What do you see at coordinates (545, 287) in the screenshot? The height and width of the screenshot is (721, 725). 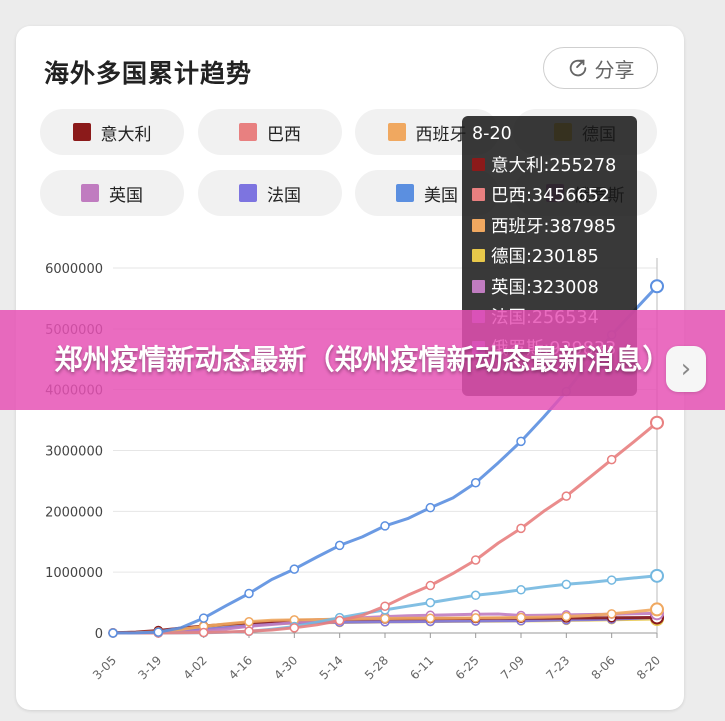 I see `tooltip-value: 英国:323008` at bounding box center [545, 287].